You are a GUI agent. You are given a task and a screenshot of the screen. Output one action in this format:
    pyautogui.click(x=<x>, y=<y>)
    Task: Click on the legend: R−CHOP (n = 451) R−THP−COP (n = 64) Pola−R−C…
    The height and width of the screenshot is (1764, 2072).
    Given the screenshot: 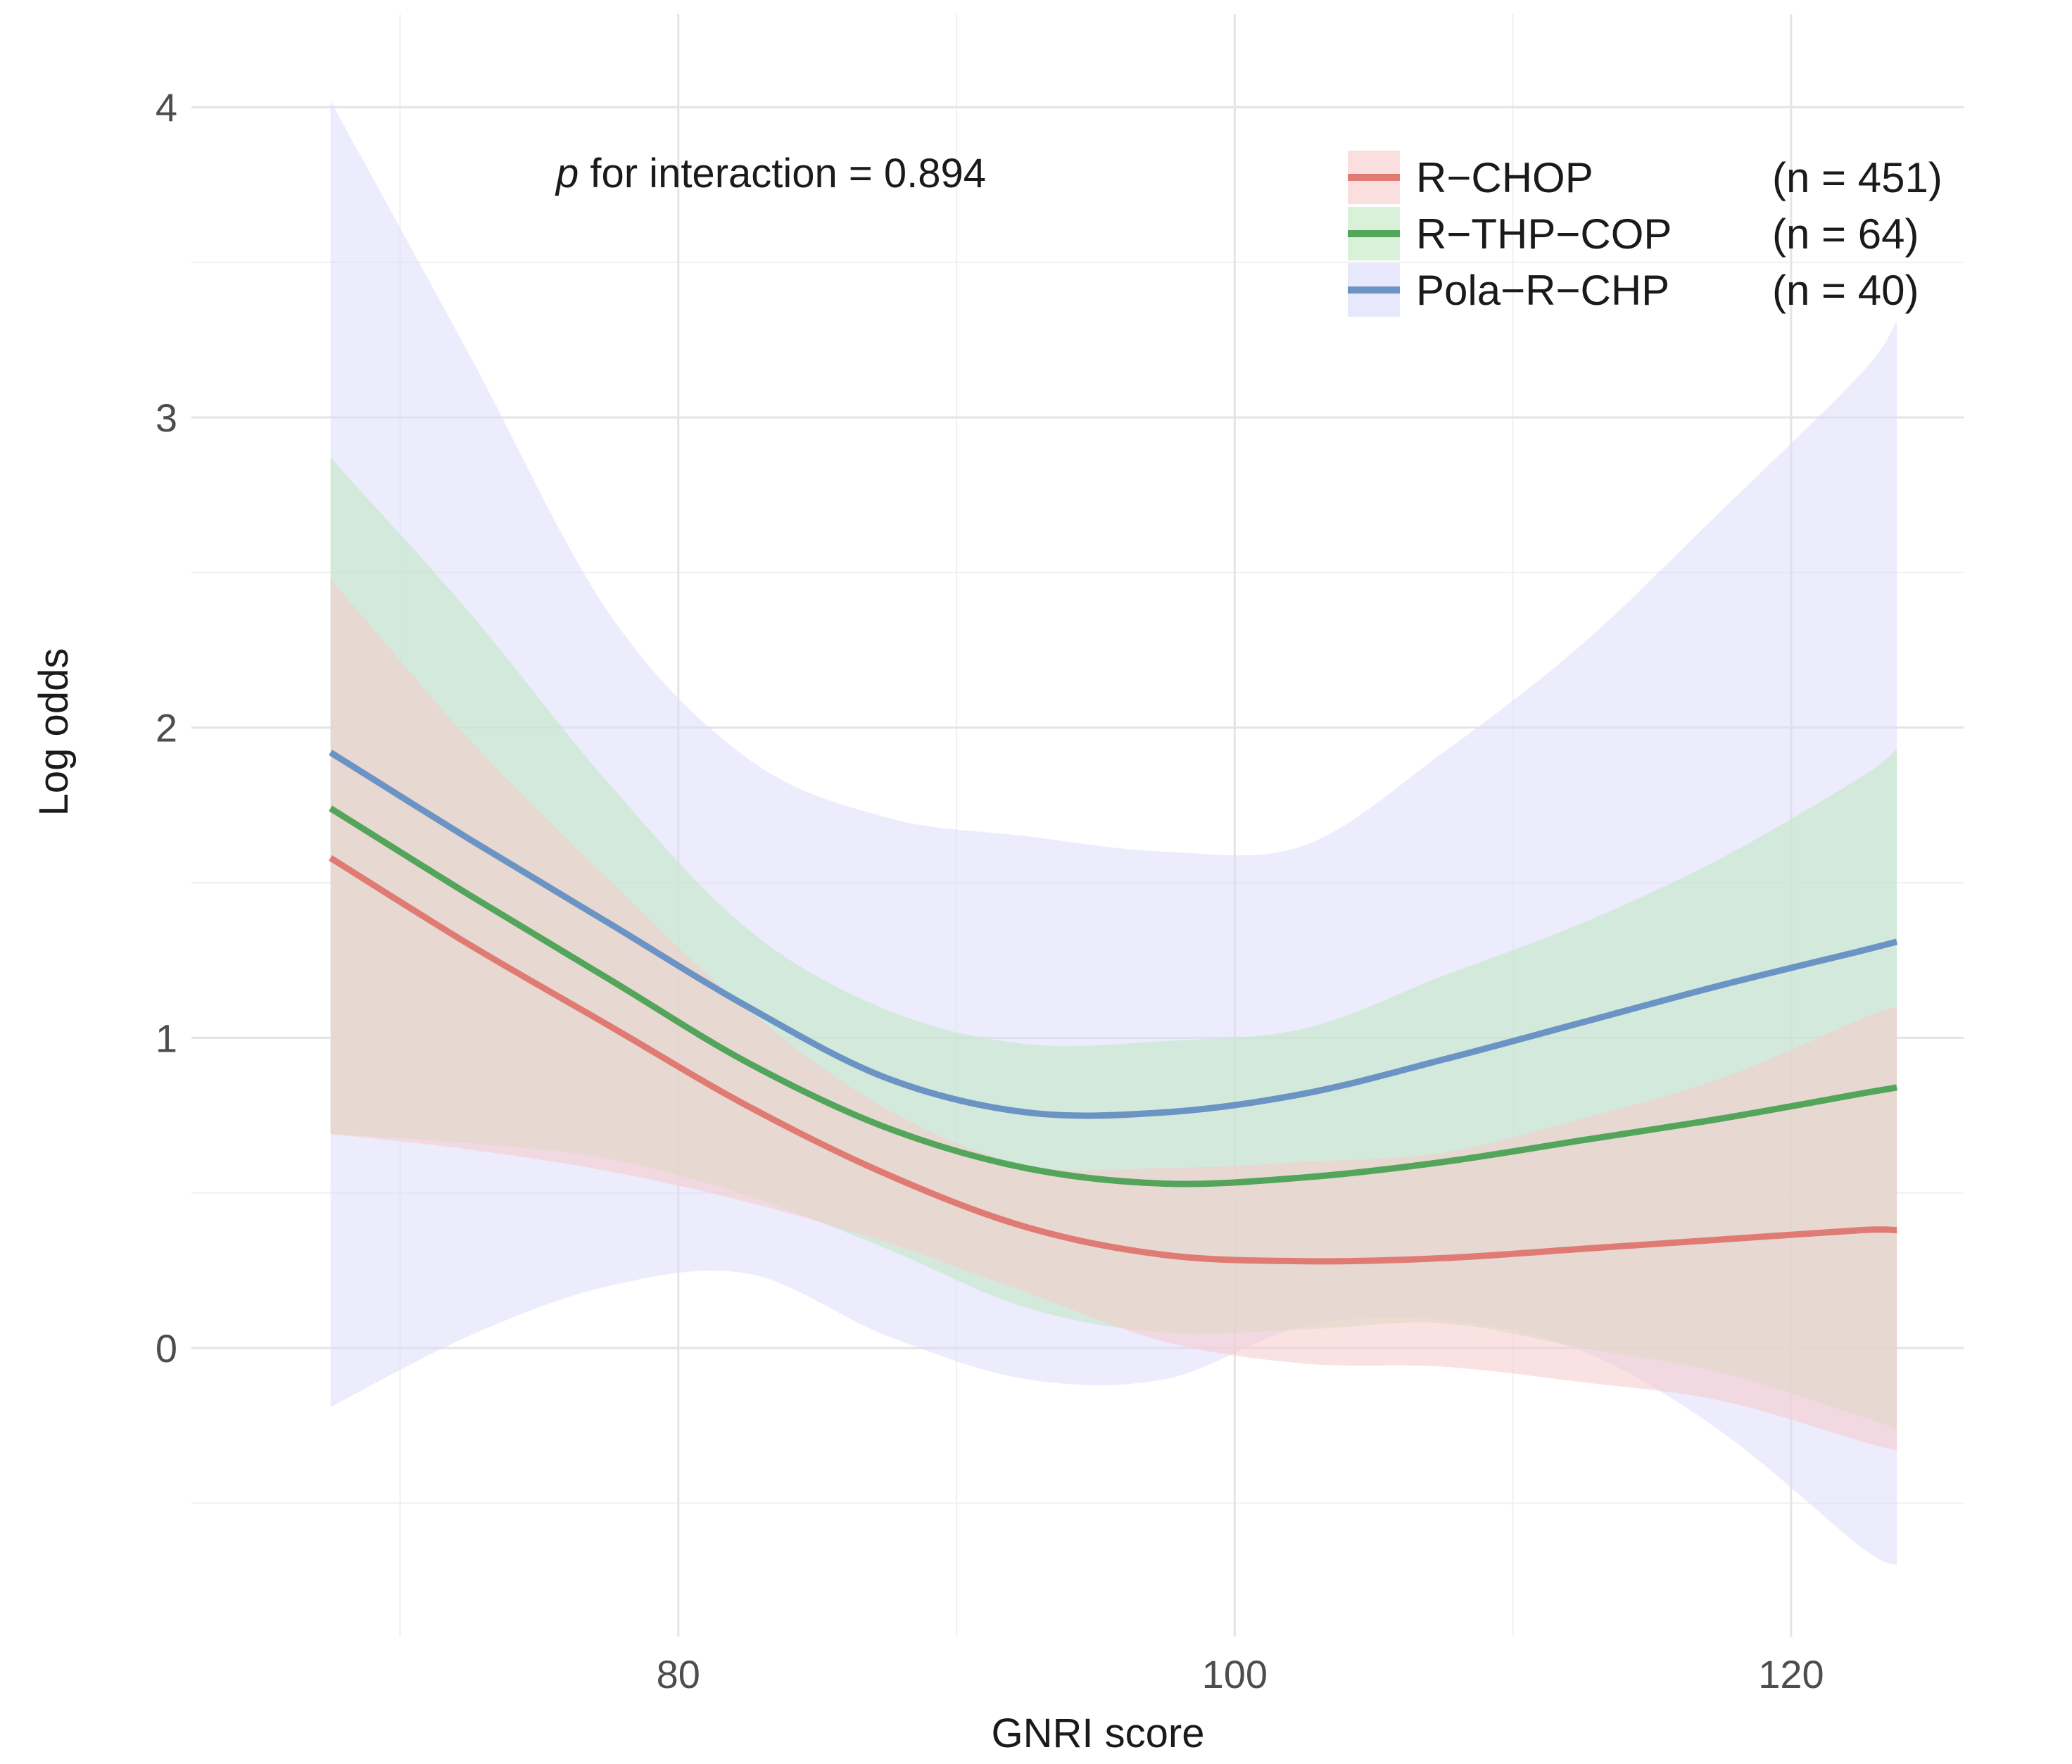 What is the action you would take?
    pyautogui.click(x=1645, y=234)
    